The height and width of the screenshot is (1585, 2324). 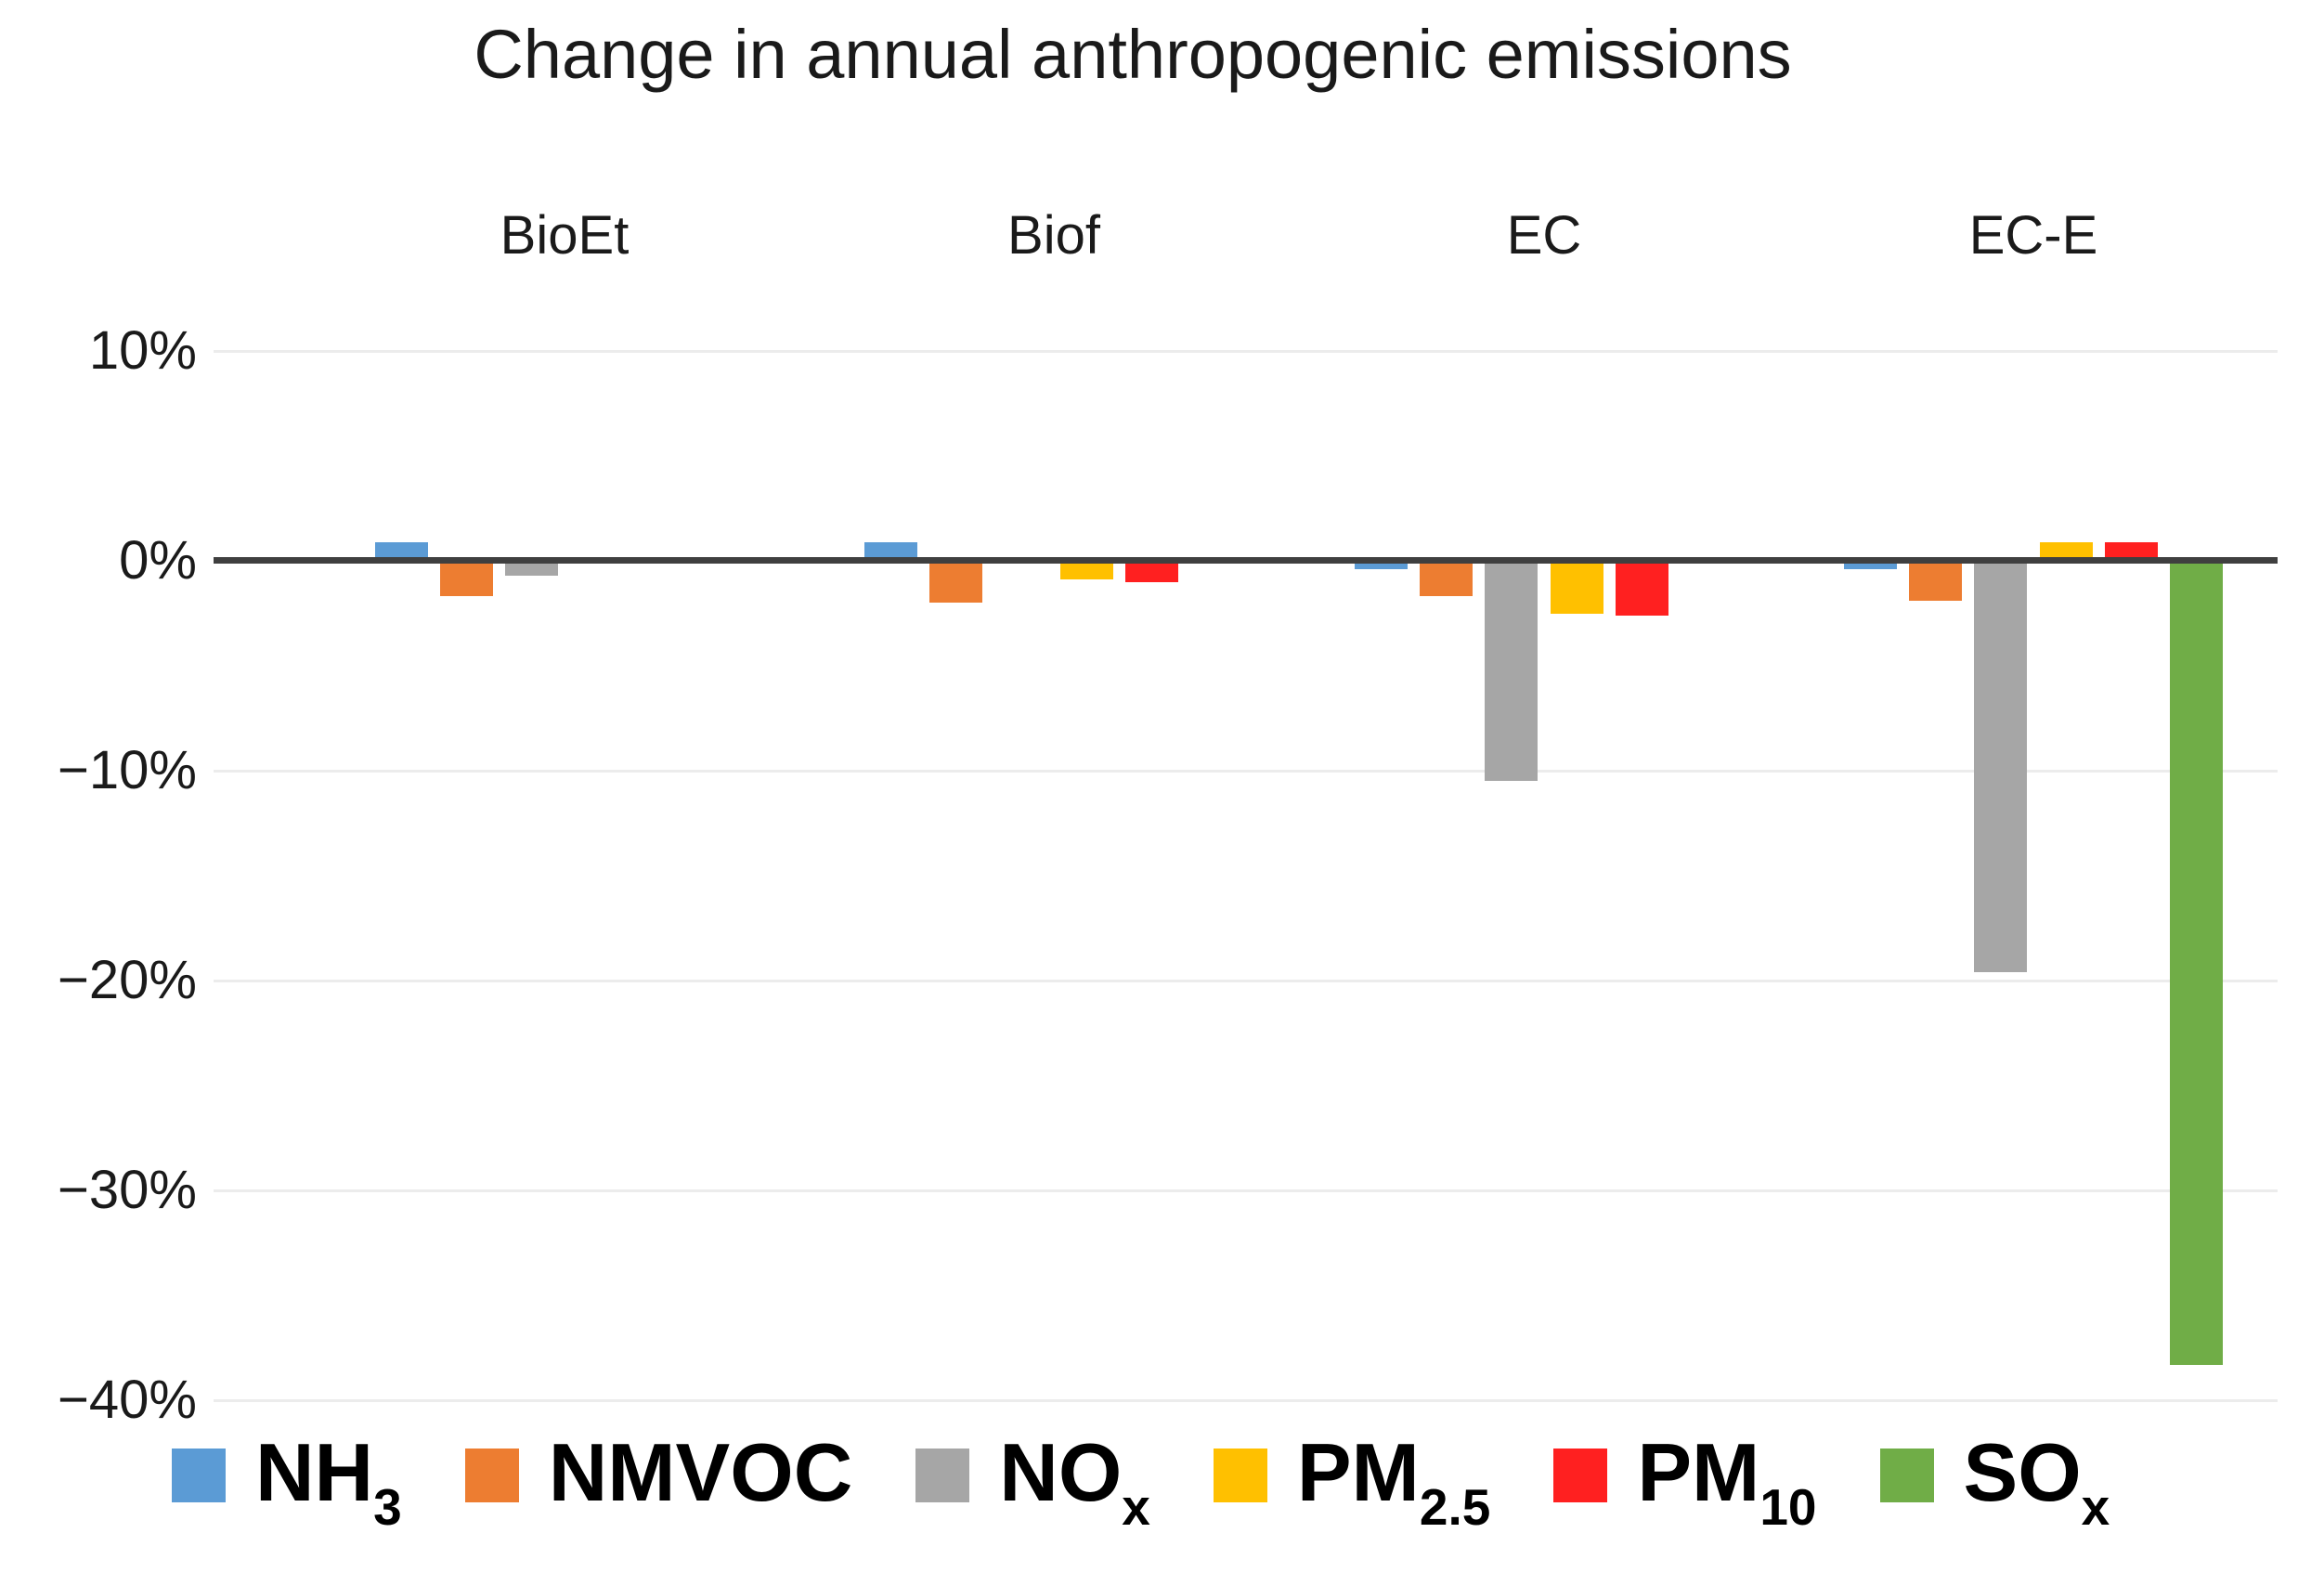 What do you see at coordinates (1906, 1475) in the screenshot?
I see `legend-swatch-sox-icon` at bounding box center [1906, 1475].